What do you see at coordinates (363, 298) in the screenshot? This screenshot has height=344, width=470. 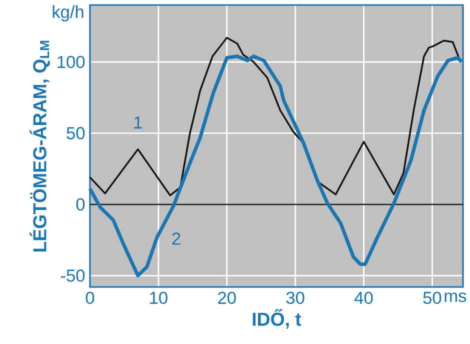 I see `x-tick-label: 40` at bounding box center [363, 298].